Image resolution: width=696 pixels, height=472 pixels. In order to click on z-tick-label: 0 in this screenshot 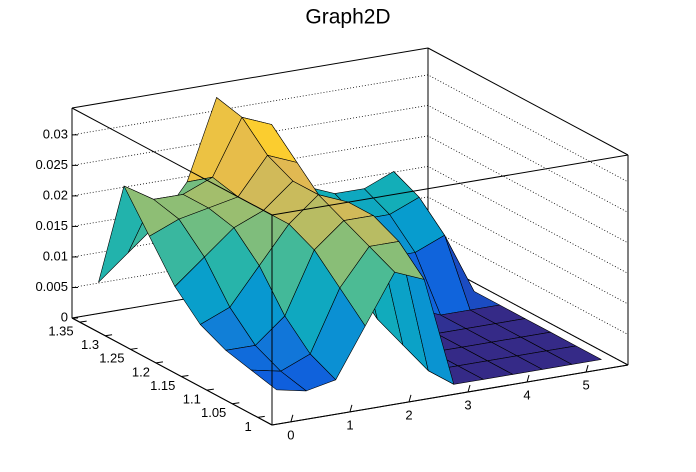, I will do `click(64, 316)`.